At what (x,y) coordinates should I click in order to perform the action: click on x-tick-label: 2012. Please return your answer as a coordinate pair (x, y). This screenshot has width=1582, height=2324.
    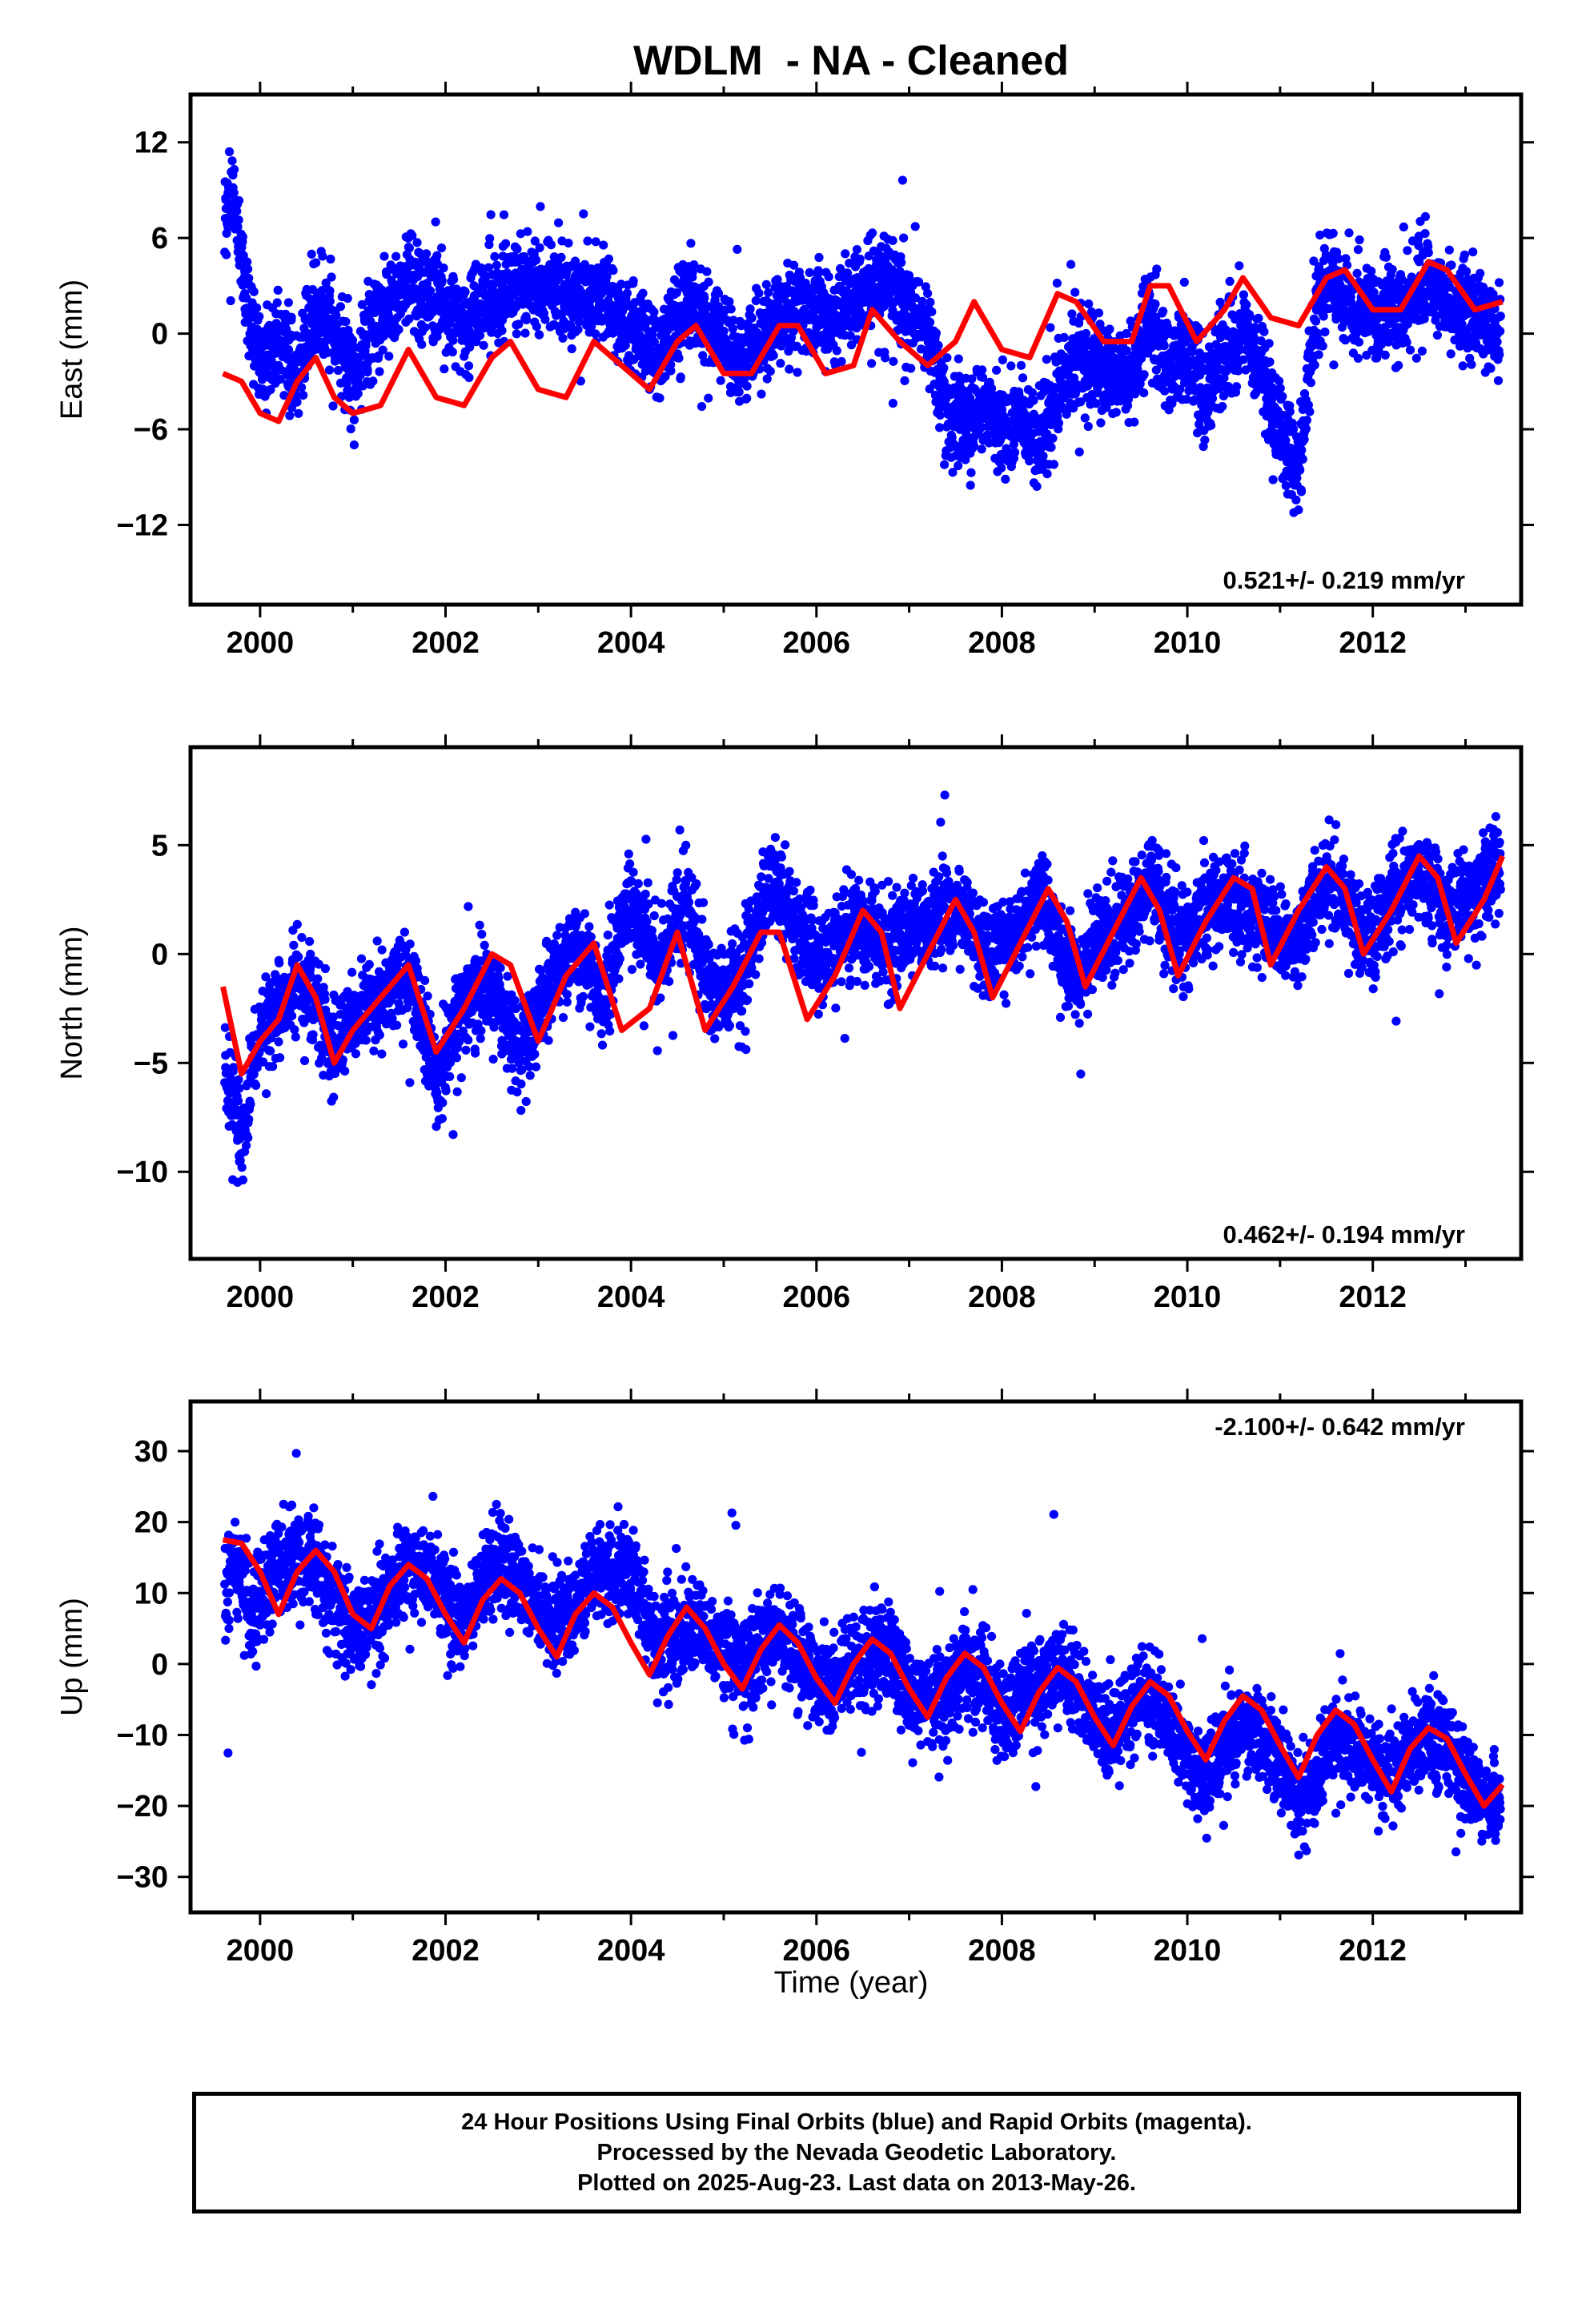
    Looking at the image, I should click on (1373, 643).